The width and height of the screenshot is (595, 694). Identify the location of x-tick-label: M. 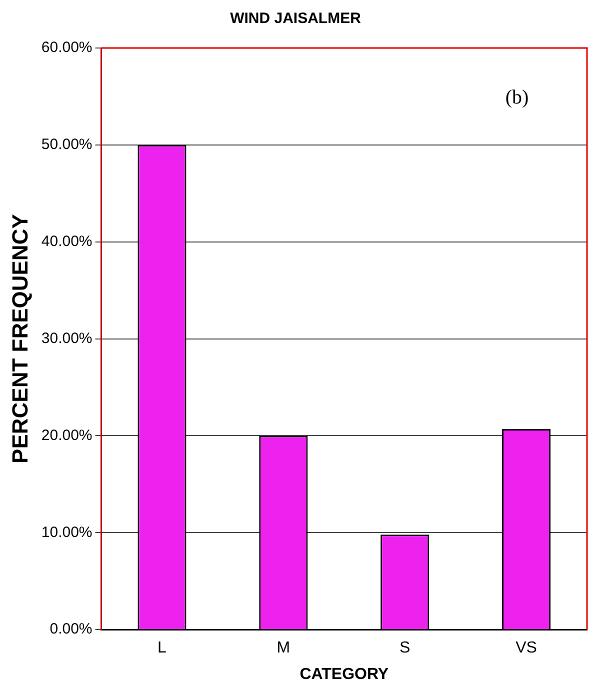
(283, 648).